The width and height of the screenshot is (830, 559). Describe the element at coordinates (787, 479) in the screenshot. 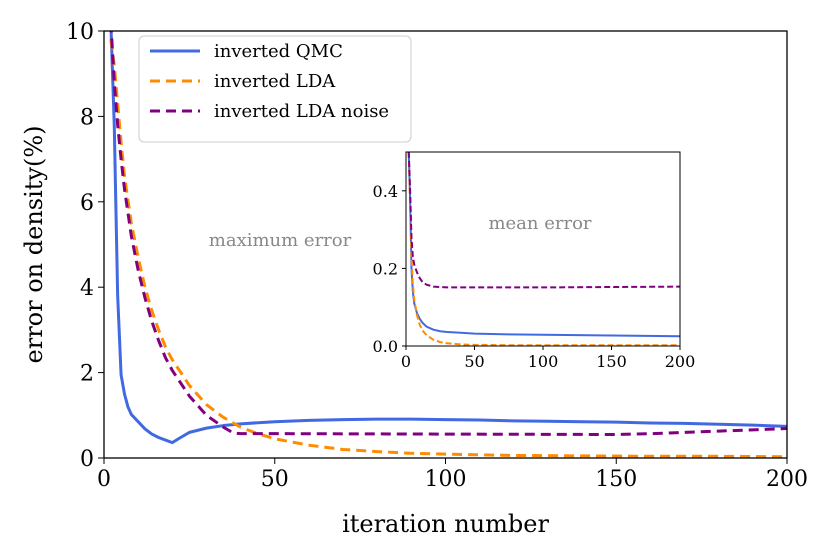

I see `main-x-tick-label: 200` at that location.